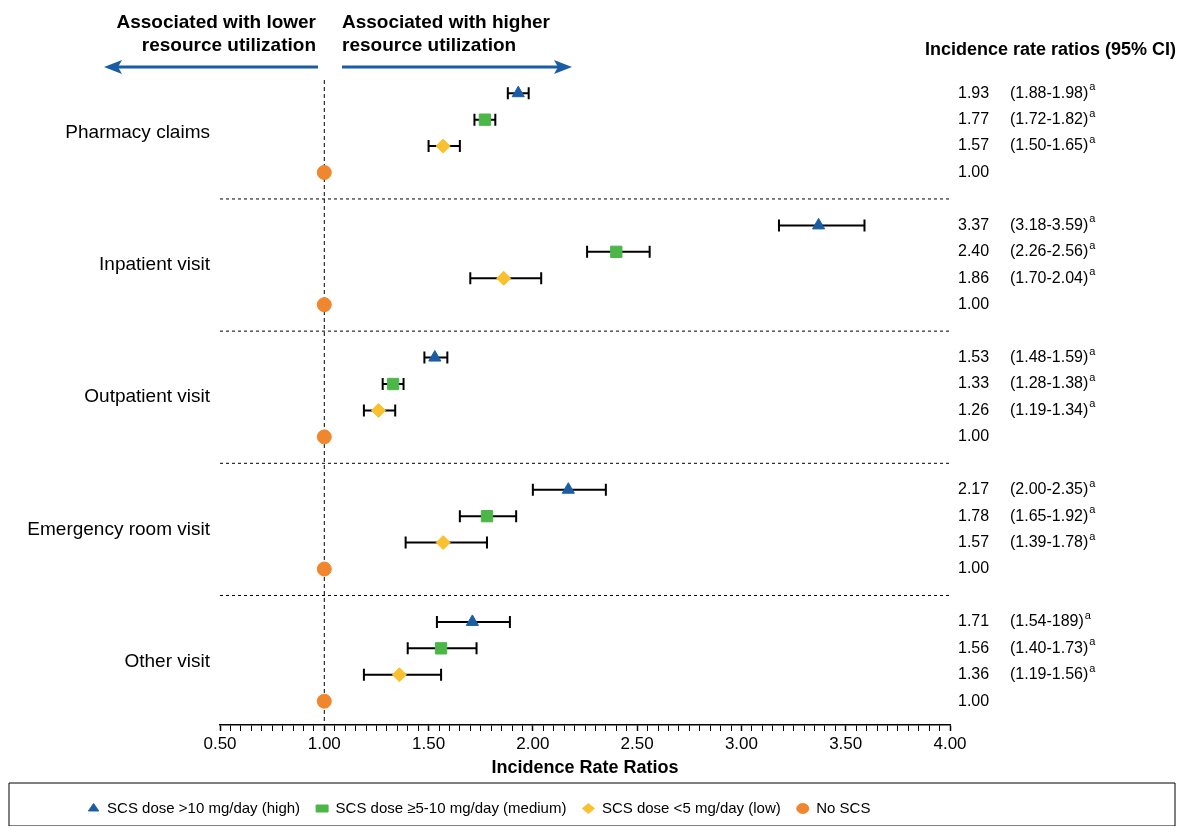 This screenshot has height=834, width=1184. Describe the element at coordinates (429, 743) in the screenshot. I see `x-tick-label: 1.50` at that location.